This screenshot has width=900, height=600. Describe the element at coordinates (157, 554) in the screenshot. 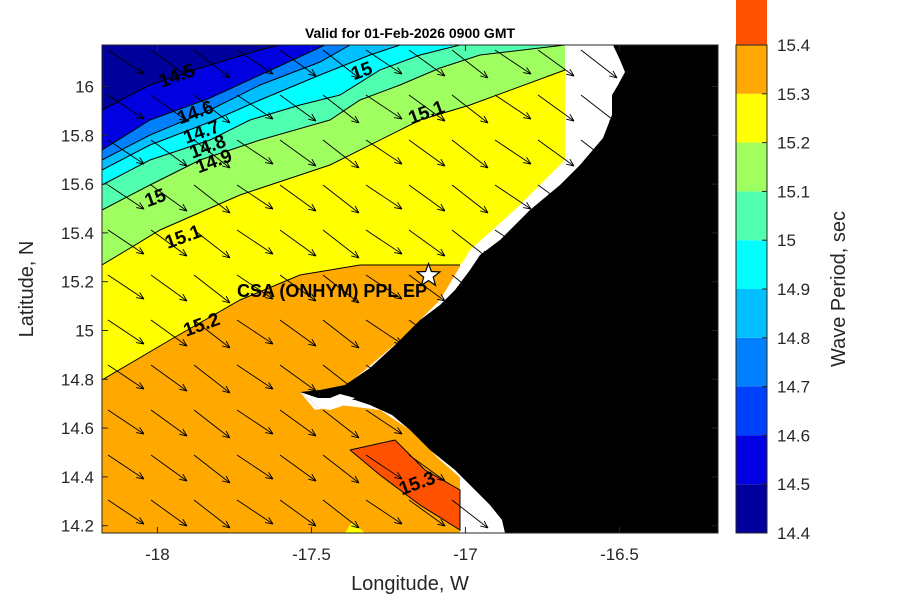

I see `x-tick-label: -18` at that location.